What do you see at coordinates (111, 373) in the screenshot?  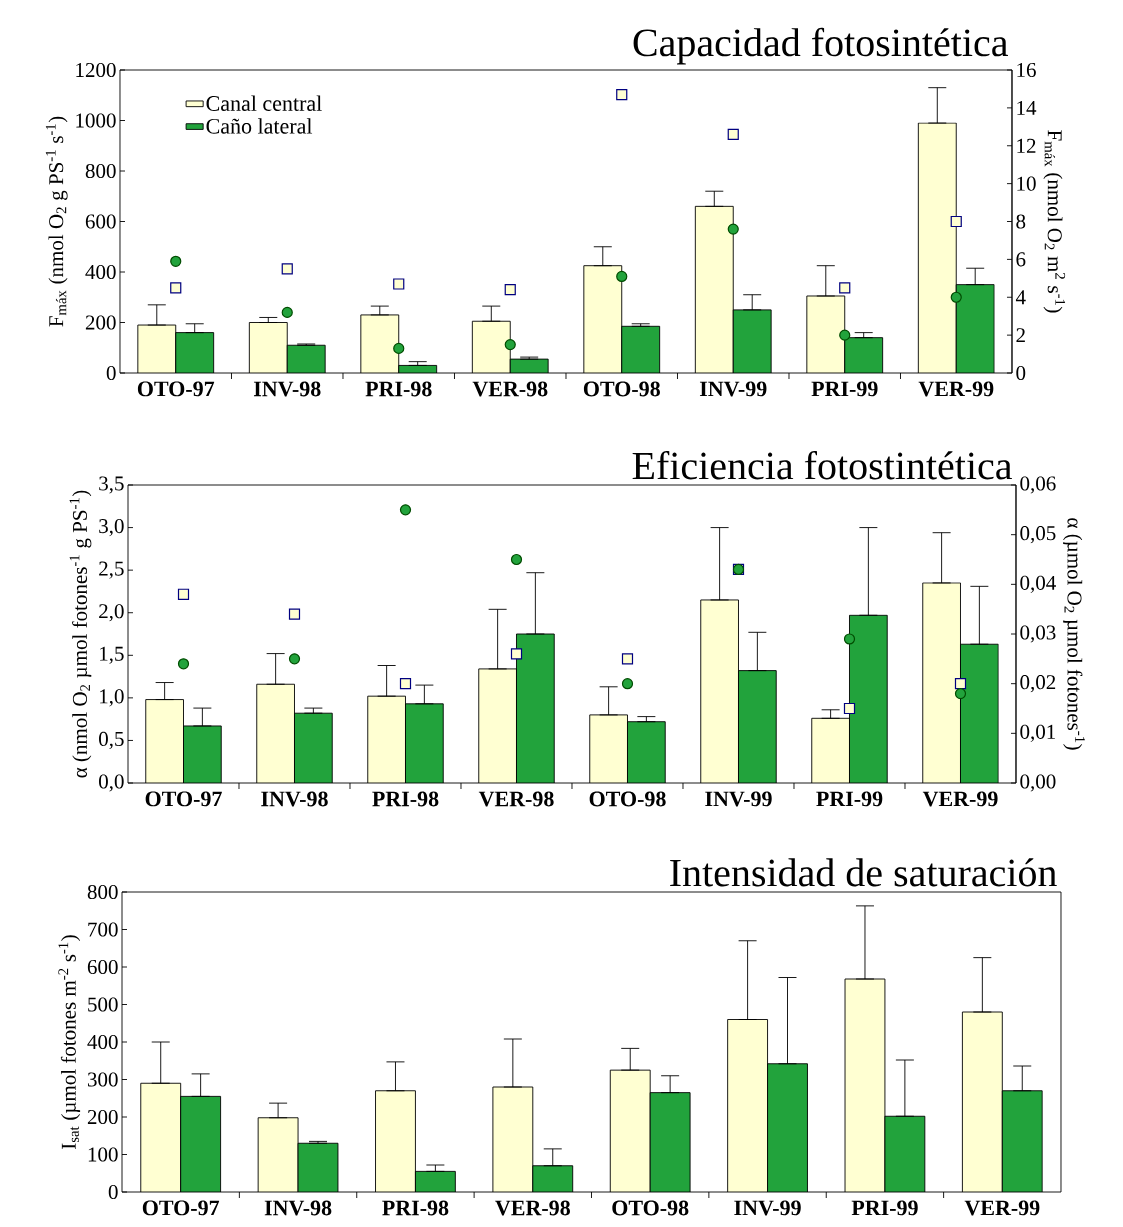 I see `y-tick-label: 0` at bounding box center [111, 373].